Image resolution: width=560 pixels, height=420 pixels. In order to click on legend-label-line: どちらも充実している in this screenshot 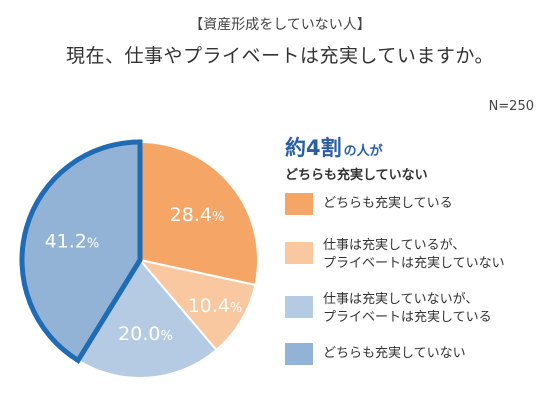, I will do `click(388, 203)`.